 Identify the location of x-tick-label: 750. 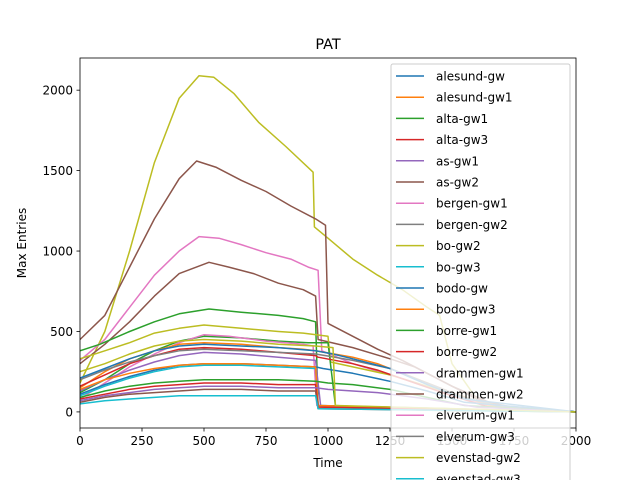
(266, 441).